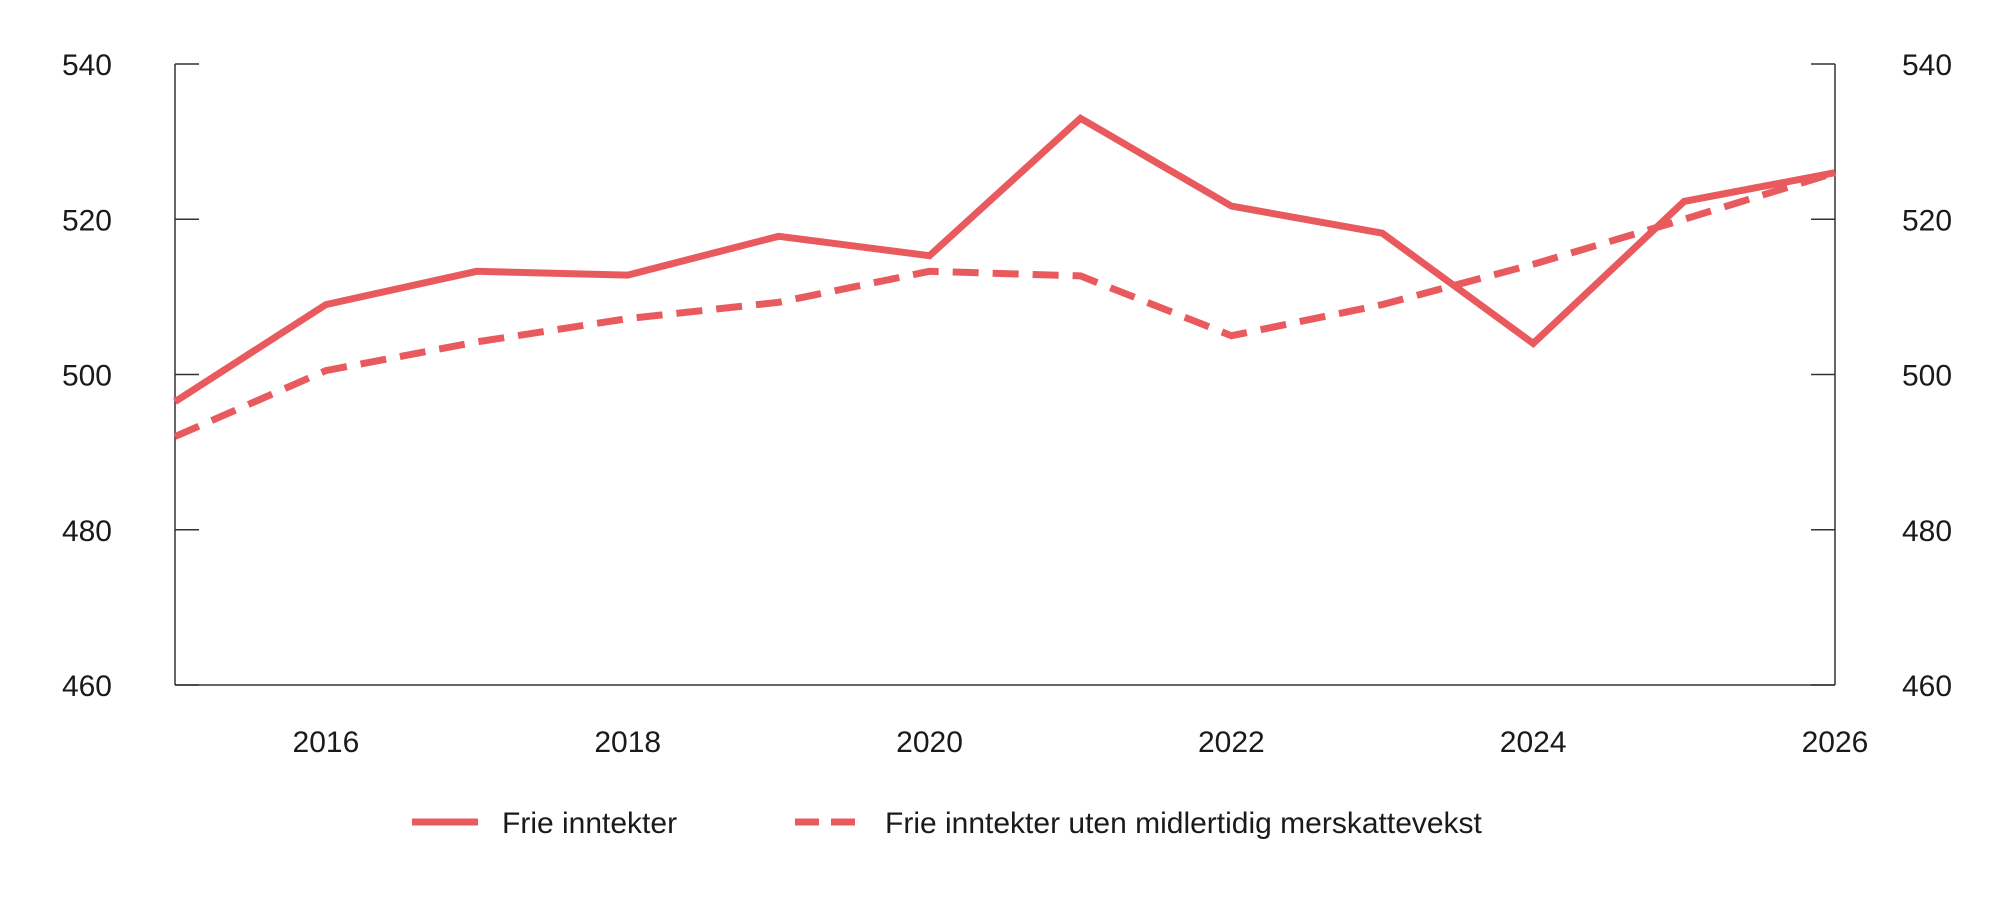 The width and height of the screenshot is (2000, 908). What do you see at coordinates (1927, 531) in the screenshot?
I see `y-tick-label-right: 480` at bounding box center [1927, 531].